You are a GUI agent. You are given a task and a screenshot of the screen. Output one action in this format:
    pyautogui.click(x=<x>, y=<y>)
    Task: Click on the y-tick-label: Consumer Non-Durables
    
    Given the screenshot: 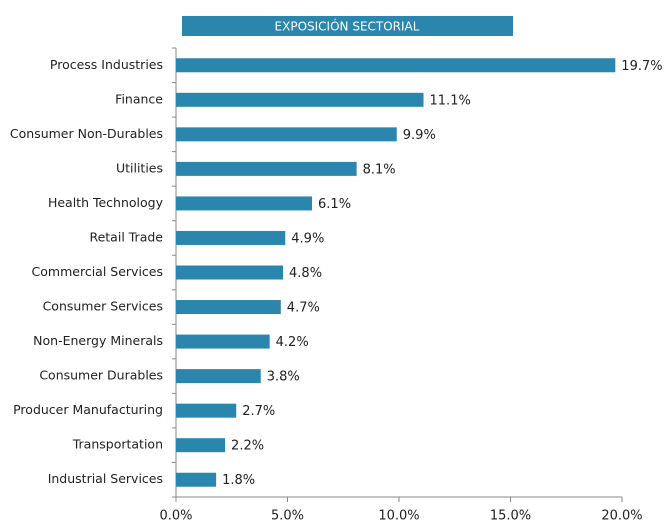 What is the action you would take?
    pyautogui.click(x=86, y=133)
    